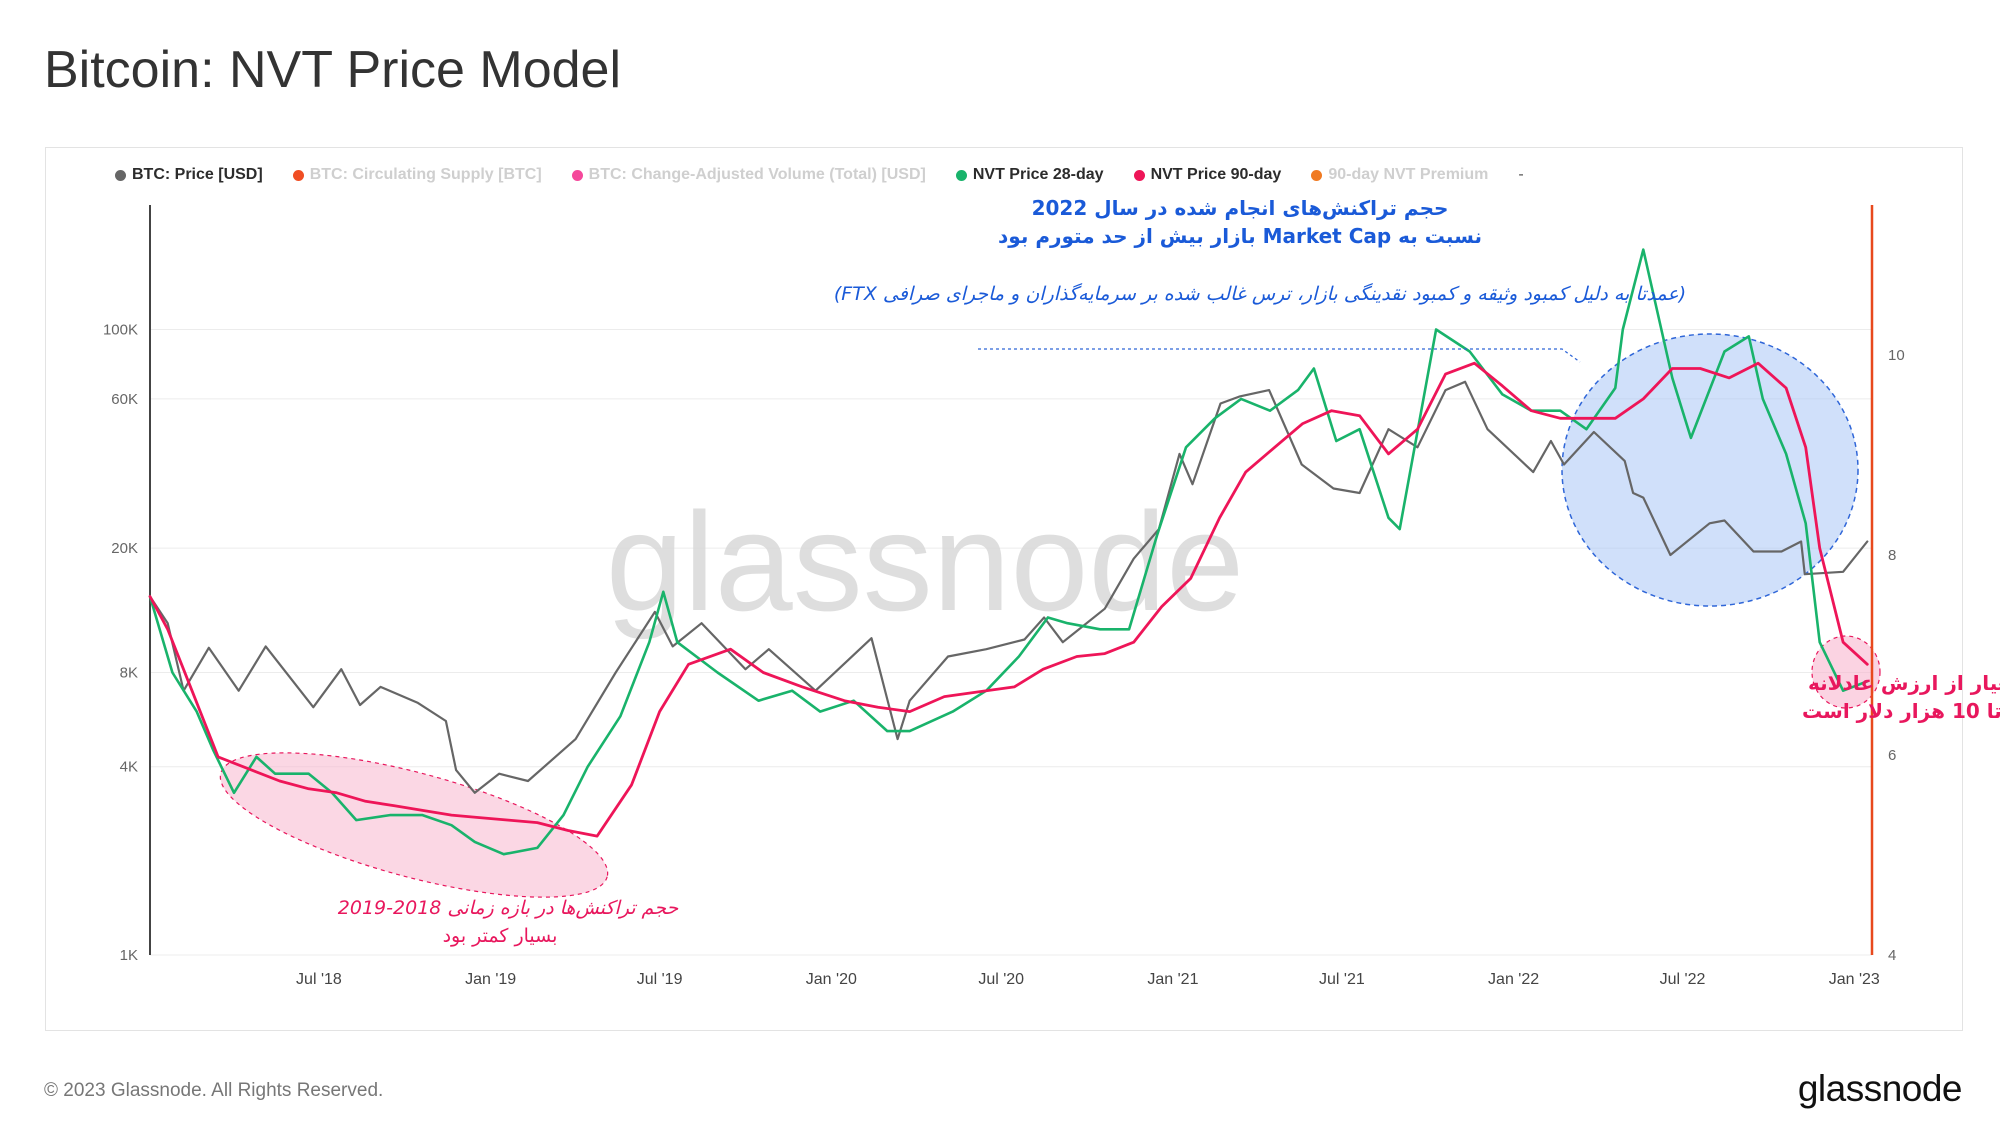  I want to click on legend-item-circulating-supply: BTC: Circulating Supply [BTC], so click(417, 175).